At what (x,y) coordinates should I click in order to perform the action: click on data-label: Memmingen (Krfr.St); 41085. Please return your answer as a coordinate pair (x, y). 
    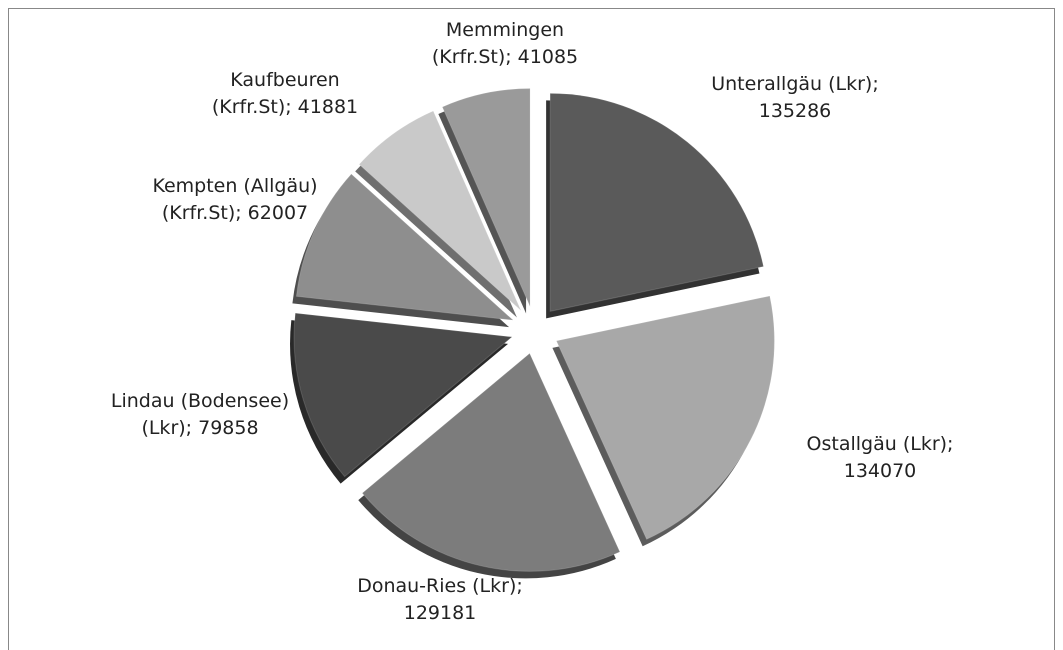
    Looking at the image, I should click on (505, 43).